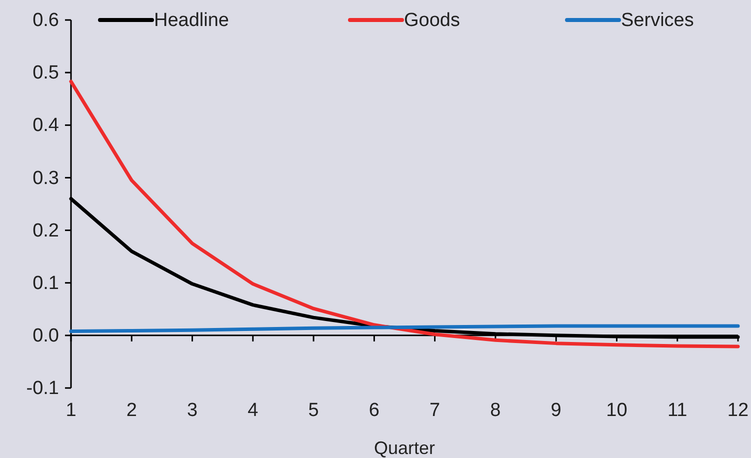 This screenshot has height=458, width=751. Describe the element at coordinates (45, 336) in the screenshot. I see `y-tick-label: 0.0` at that location.